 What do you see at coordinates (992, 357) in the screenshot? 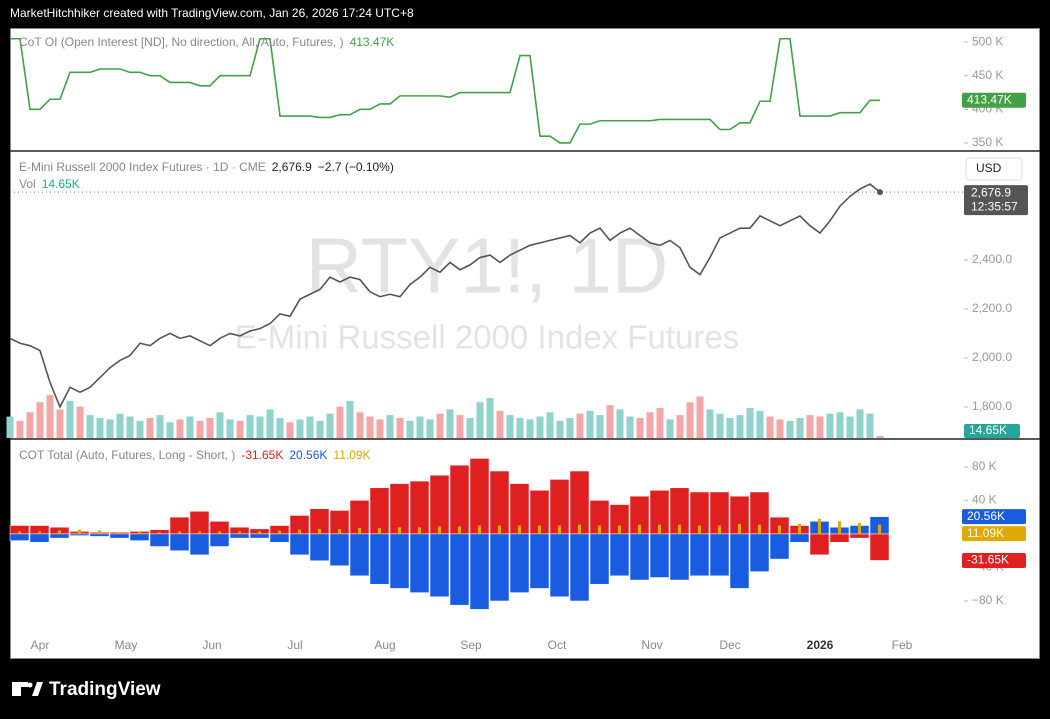
I see `y-tick-label: 2,000.0` at bounding box center [992, 357].